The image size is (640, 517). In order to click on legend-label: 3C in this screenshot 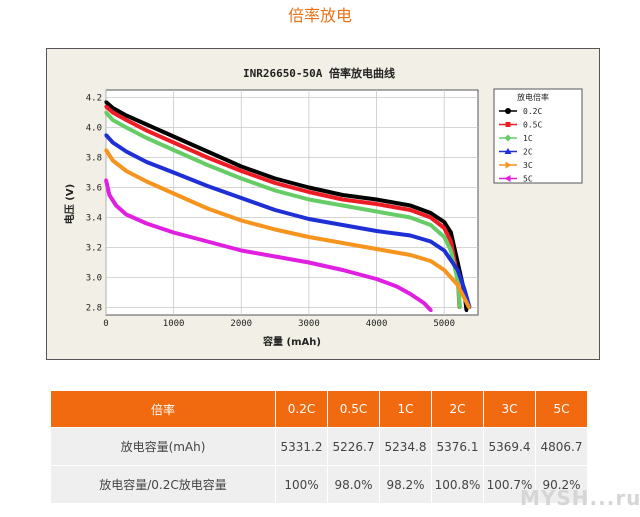, I will do `click(528, 165)`.